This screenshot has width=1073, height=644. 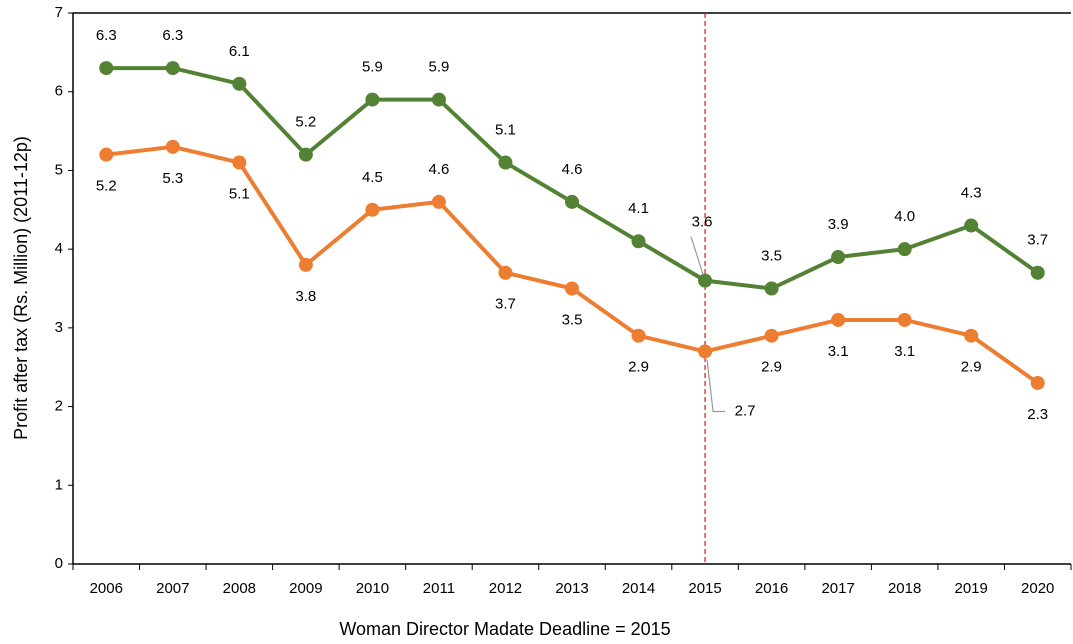 I want to click on x-tick-label: 2013, so click(x=571, y=588).